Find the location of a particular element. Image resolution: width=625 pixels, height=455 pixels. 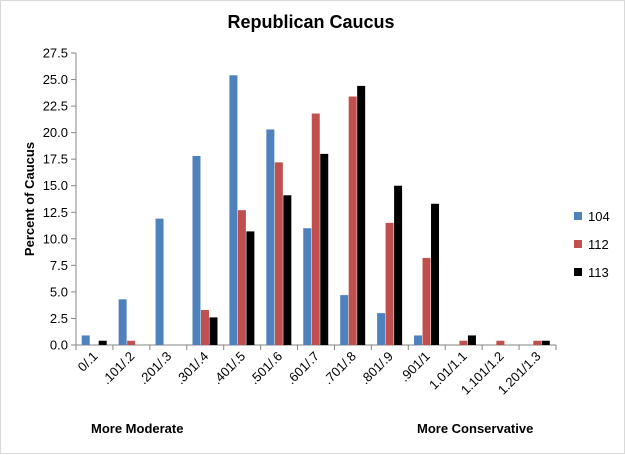

y-tick-label: 25.0 is located at coordinates (55, 79).